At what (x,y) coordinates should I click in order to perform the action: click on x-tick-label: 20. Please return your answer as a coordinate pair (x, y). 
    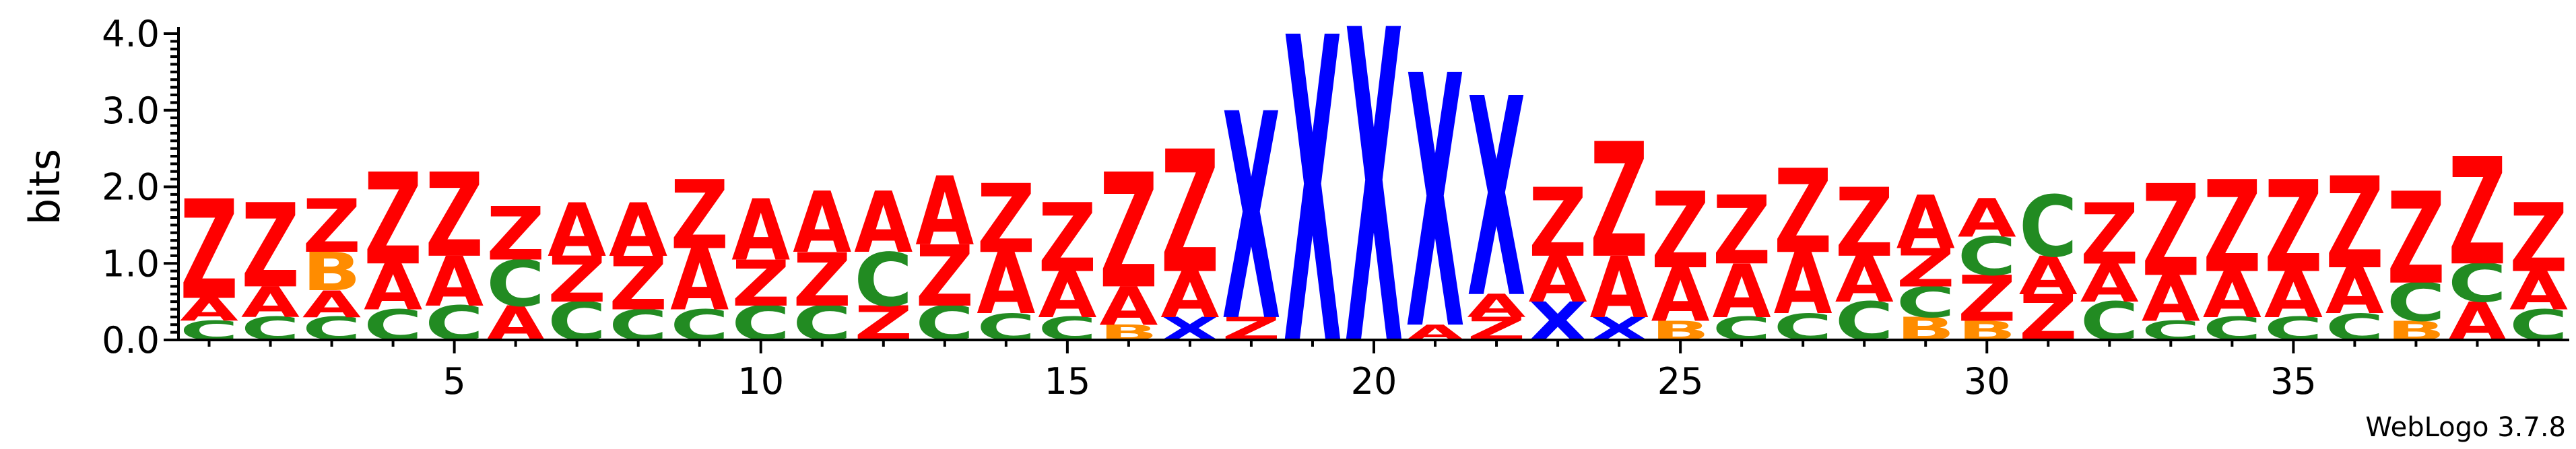
    Looking at the image, I should click on (1374, 381).